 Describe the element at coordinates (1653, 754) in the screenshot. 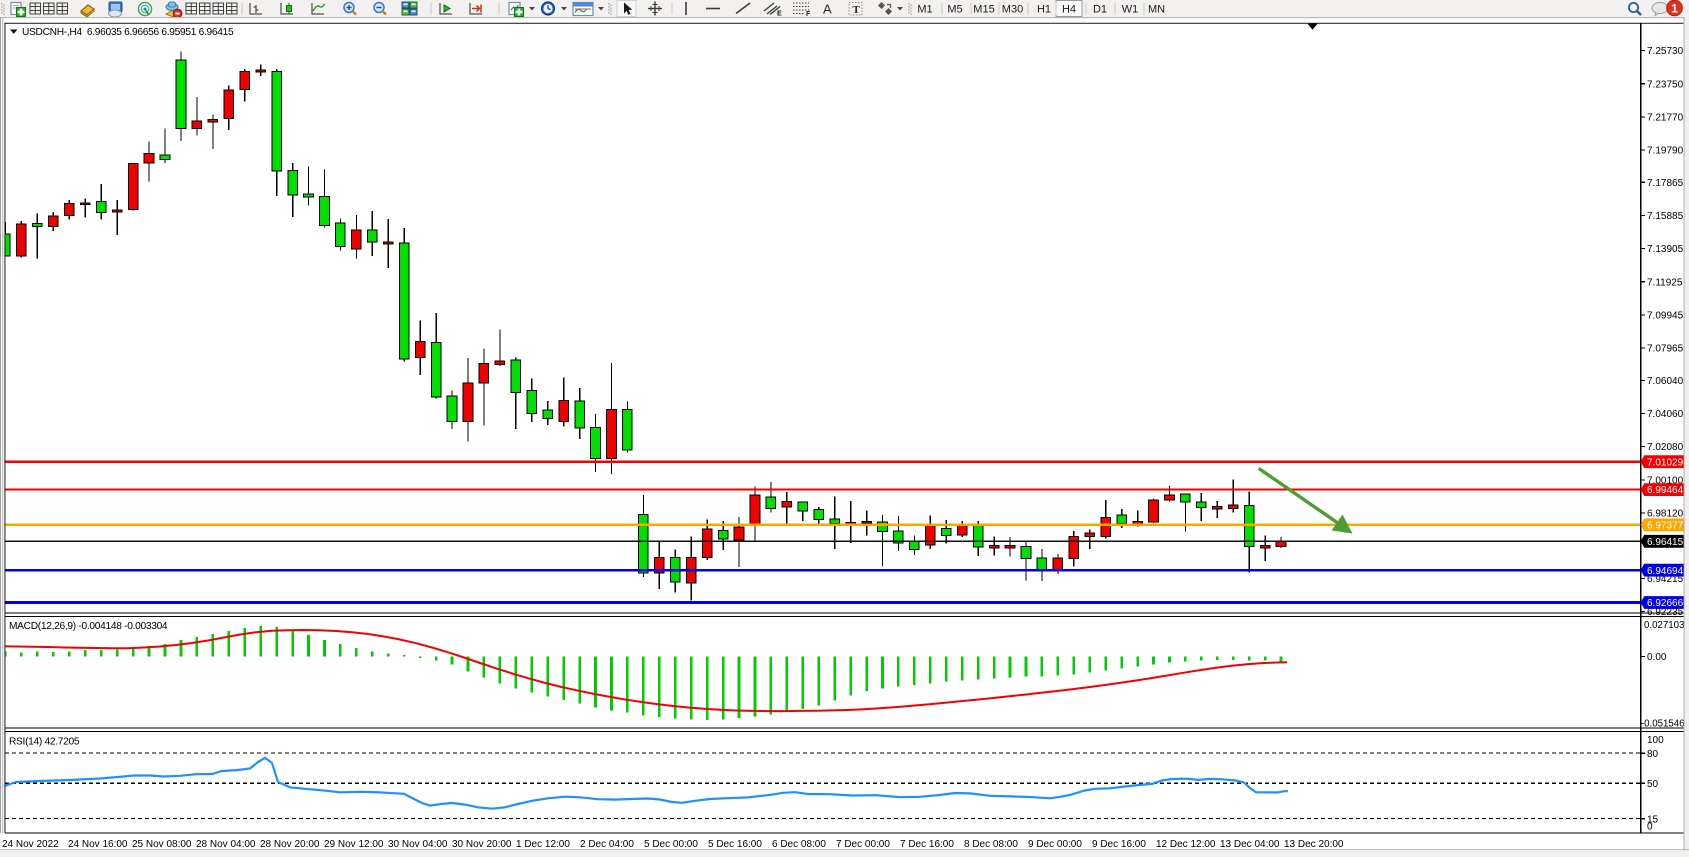

I see `svg-text: 80` at that location.